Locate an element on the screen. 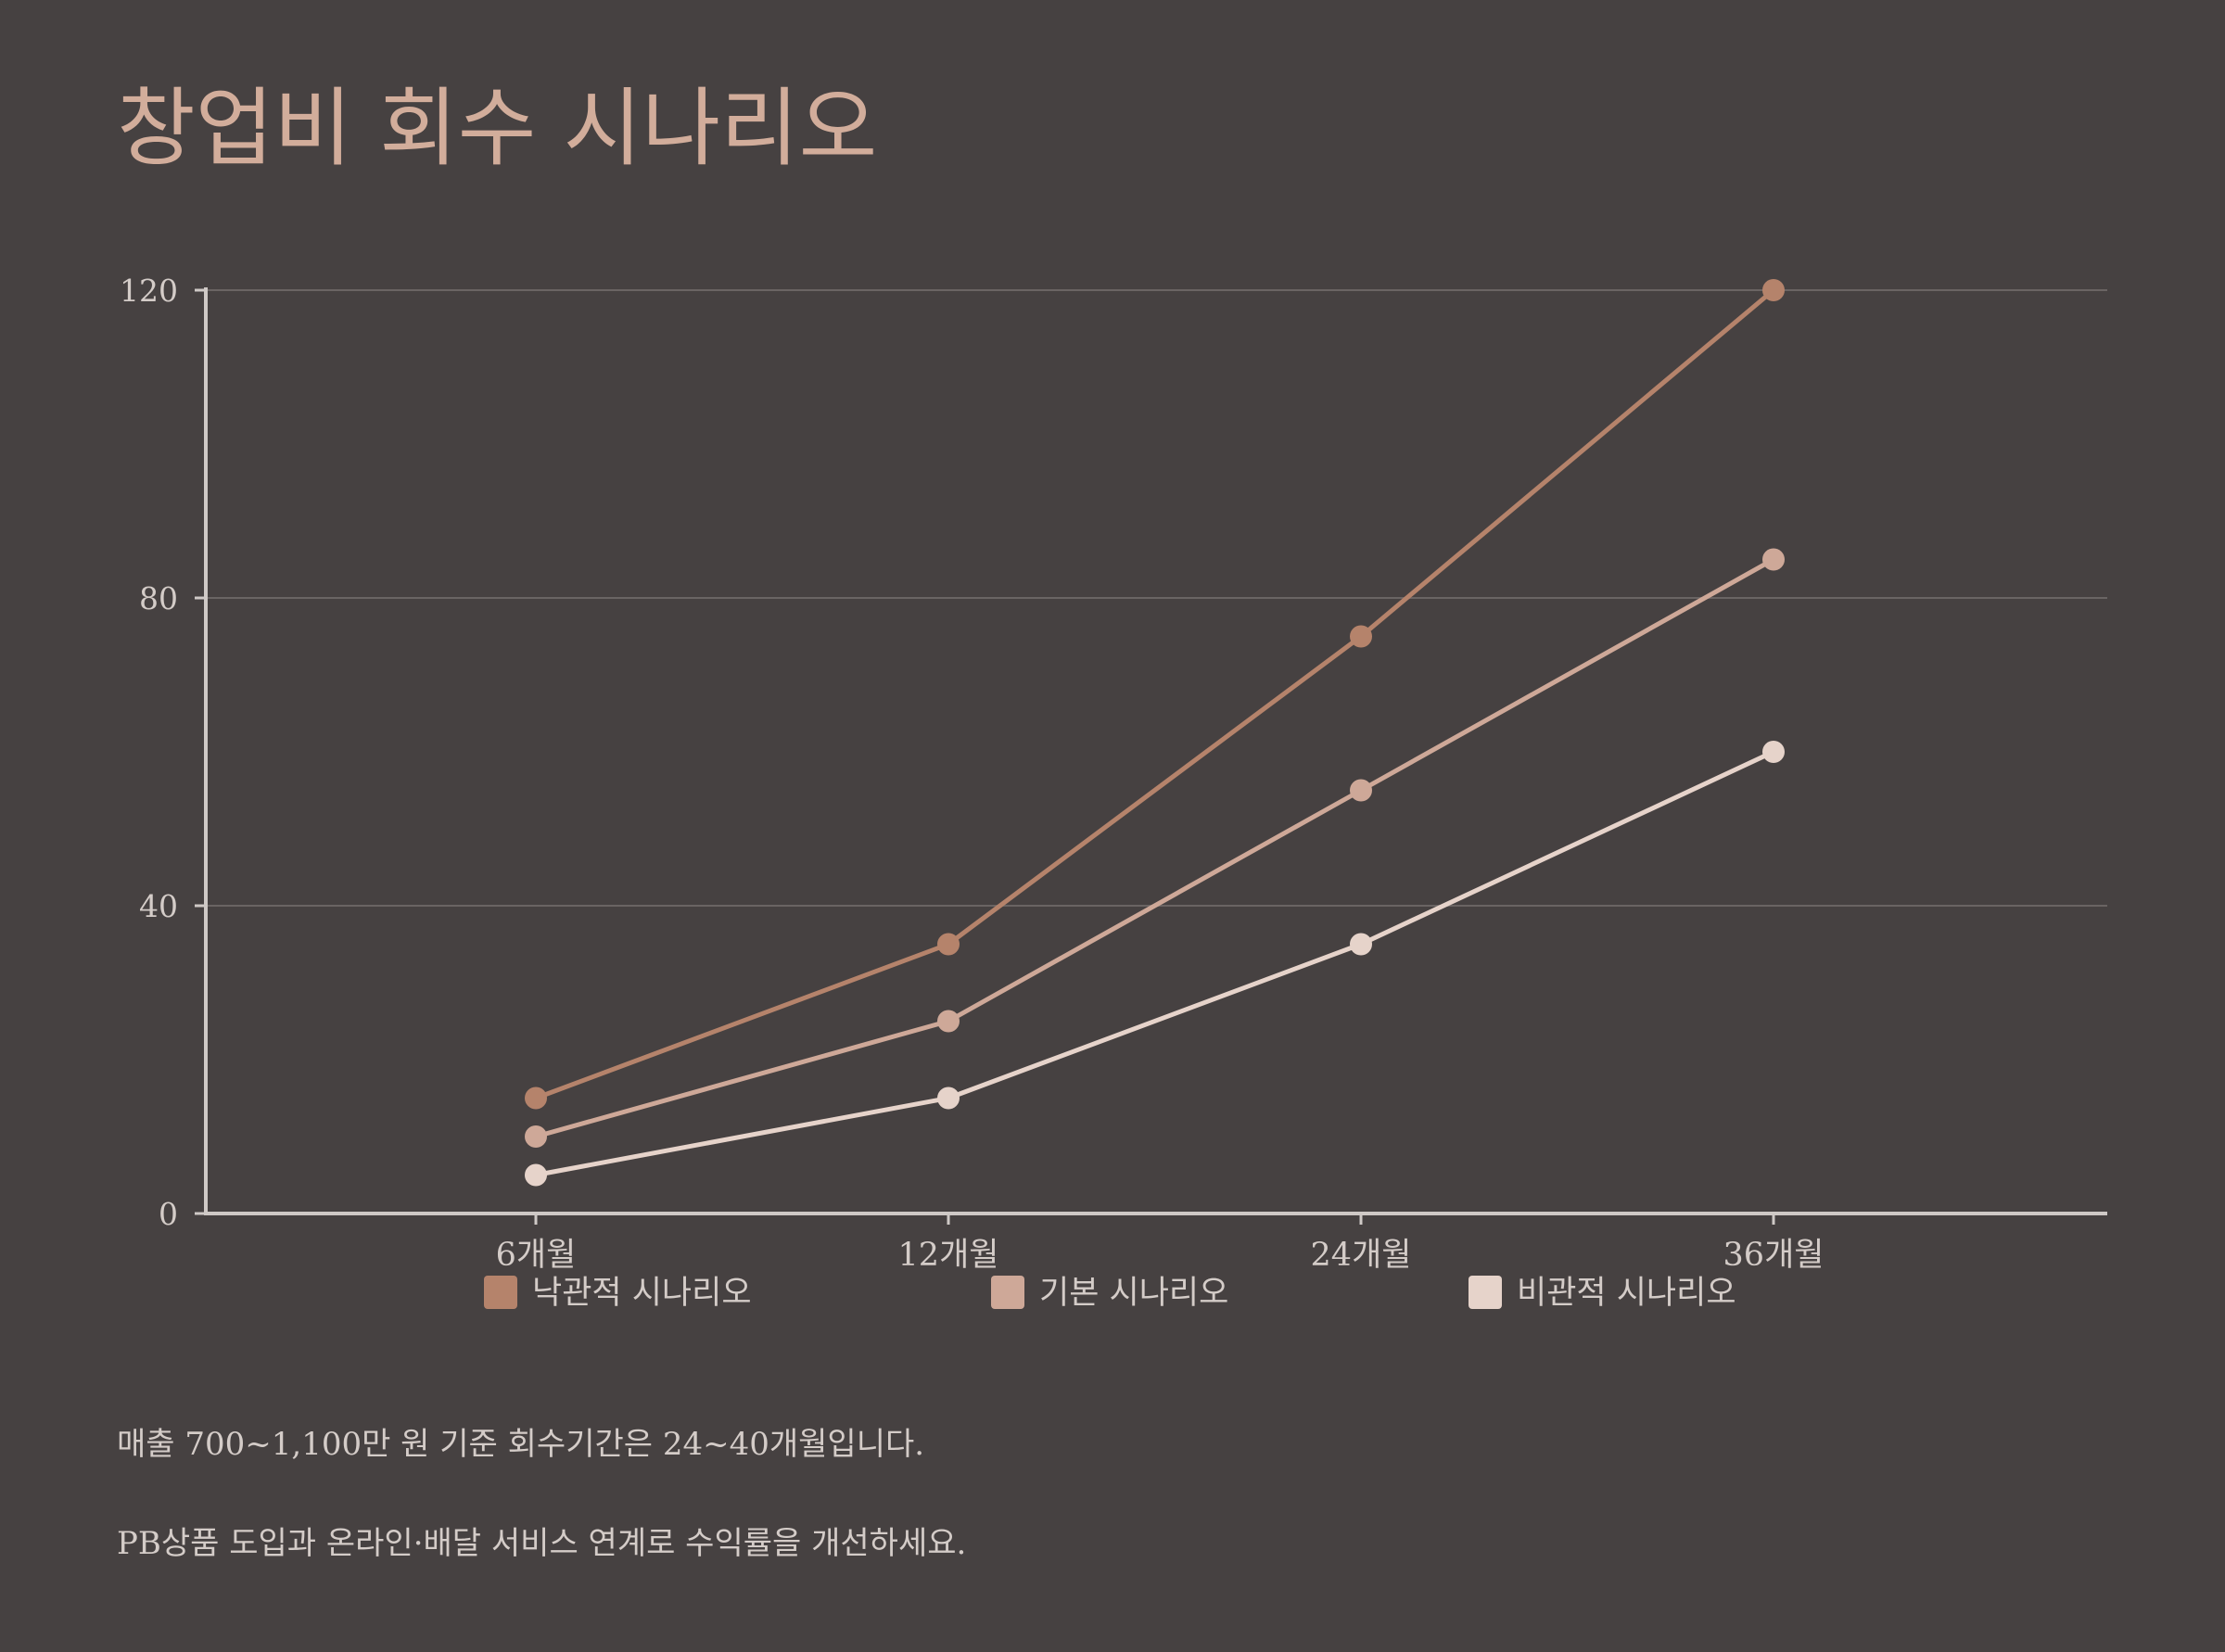 This screenshot has height=1652, width=2225. x-tick-label-2: 12개월 is located at coordinates (948, 1255).